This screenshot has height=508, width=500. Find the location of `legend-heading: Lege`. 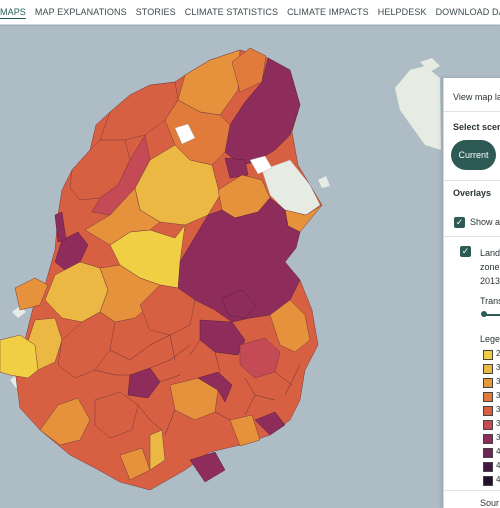

legend-heading: Lege is located at coordinates (490, 339).